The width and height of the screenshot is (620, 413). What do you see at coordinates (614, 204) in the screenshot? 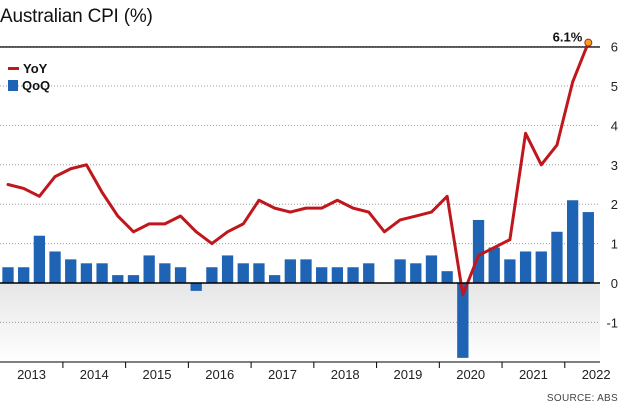
I see `y-tick-label: 2` at bounding box center [614, 204].